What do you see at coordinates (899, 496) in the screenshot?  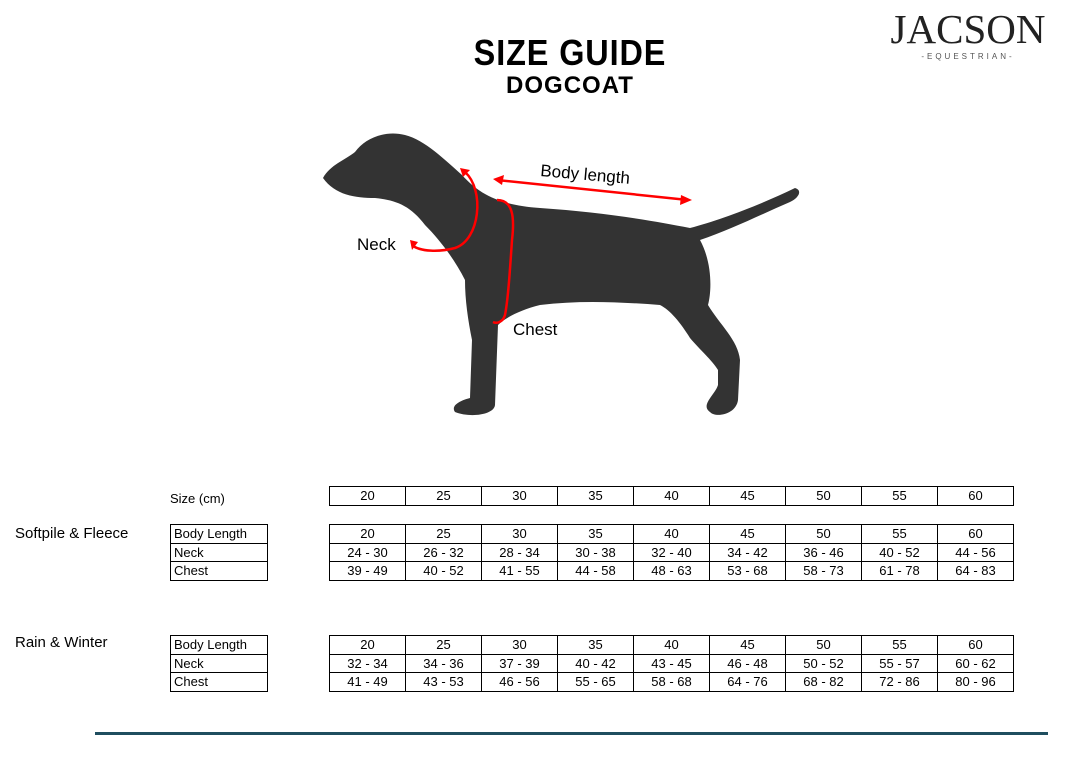 I see `size-cell: 55` at bounding box center [899, 496].